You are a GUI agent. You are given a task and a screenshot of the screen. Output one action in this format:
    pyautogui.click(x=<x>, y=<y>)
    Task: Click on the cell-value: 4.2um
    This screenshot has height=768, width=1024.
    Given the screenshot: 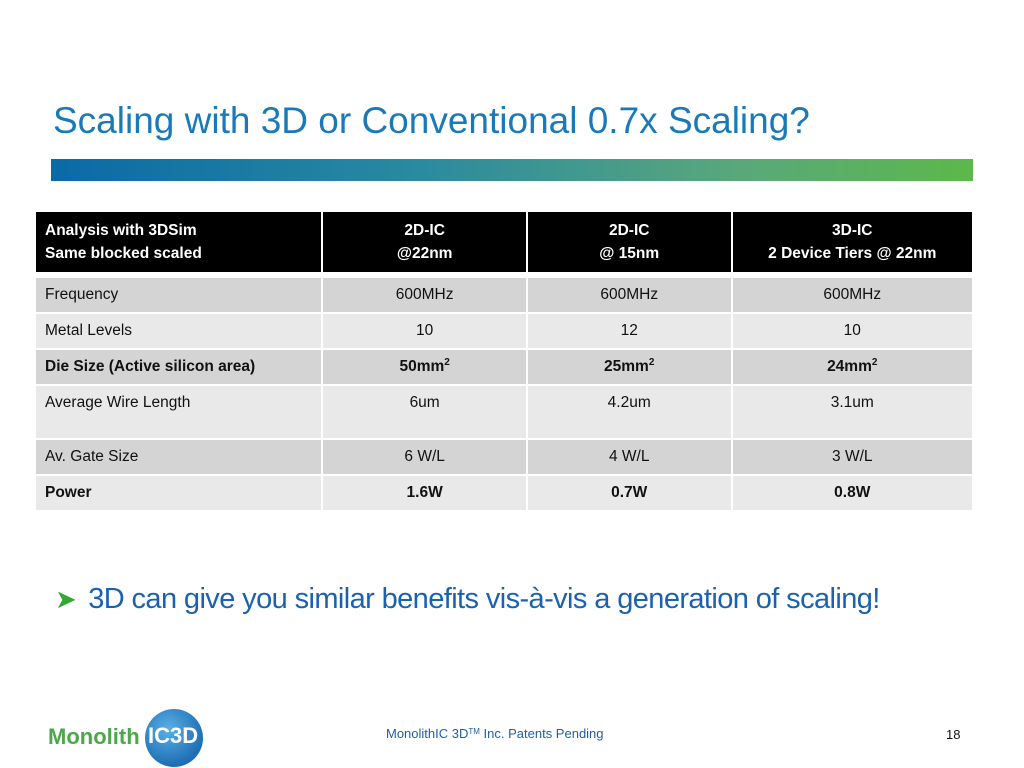 What is the action you would take?
    pyautogui.click(x=629, y=412)
    